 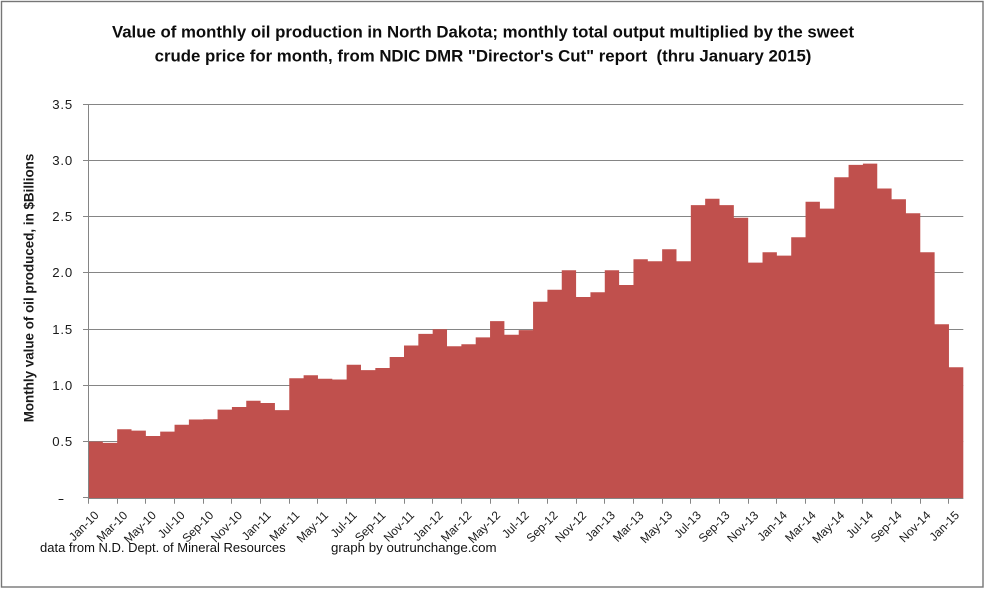 I want to click on svg-text: 2.5, so click(x=62, y=216).